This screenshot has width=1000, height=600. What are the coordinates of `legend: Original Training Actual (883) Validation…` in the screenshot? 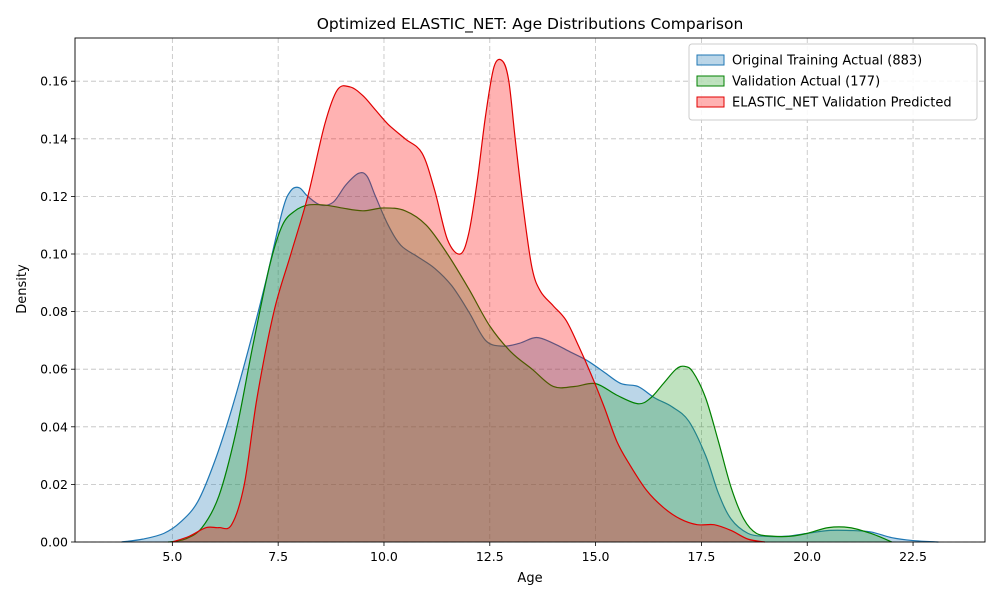 It's located at (833, 82).